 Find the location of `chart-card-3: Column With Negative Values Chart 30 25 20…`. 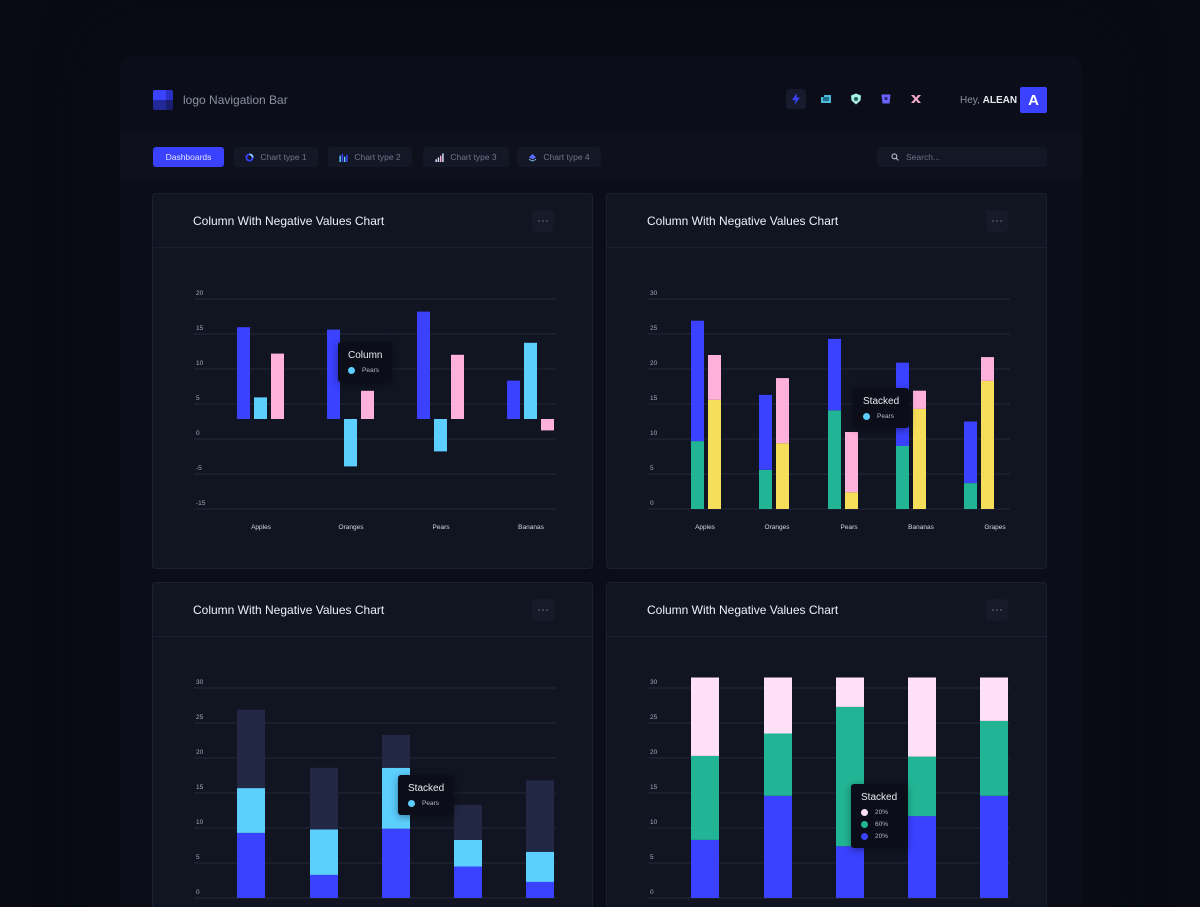

chart-card-3: Column With Negative Values Chart 30 25 20… is located at coordinates (372, 744).